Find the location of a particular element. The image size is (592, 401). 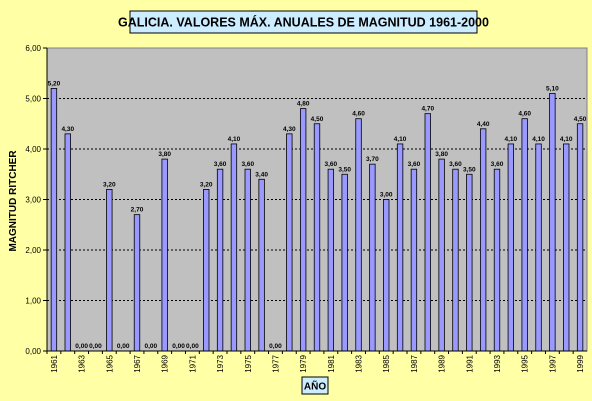

x-tick-label: 1971 is located at coordinates (192, 363).